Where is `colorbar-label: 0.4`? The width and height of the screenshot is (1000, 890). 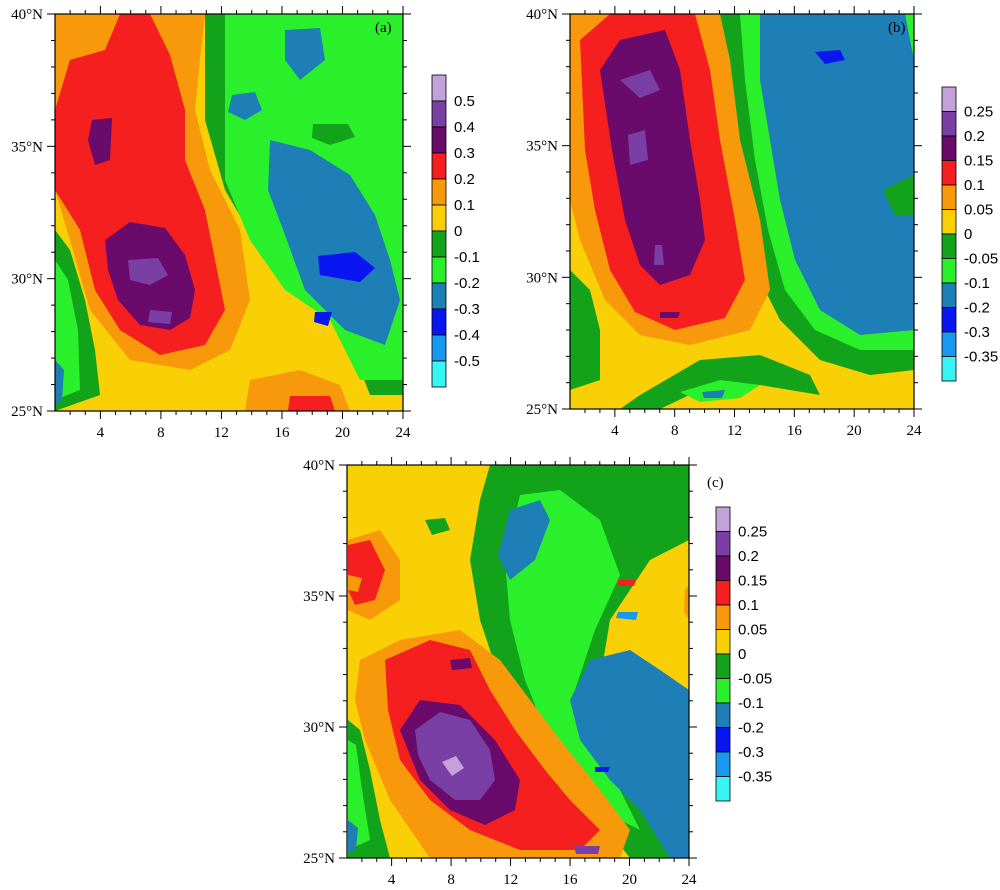
colorbar-label: 0.4 is located at coordinates (464, 127).